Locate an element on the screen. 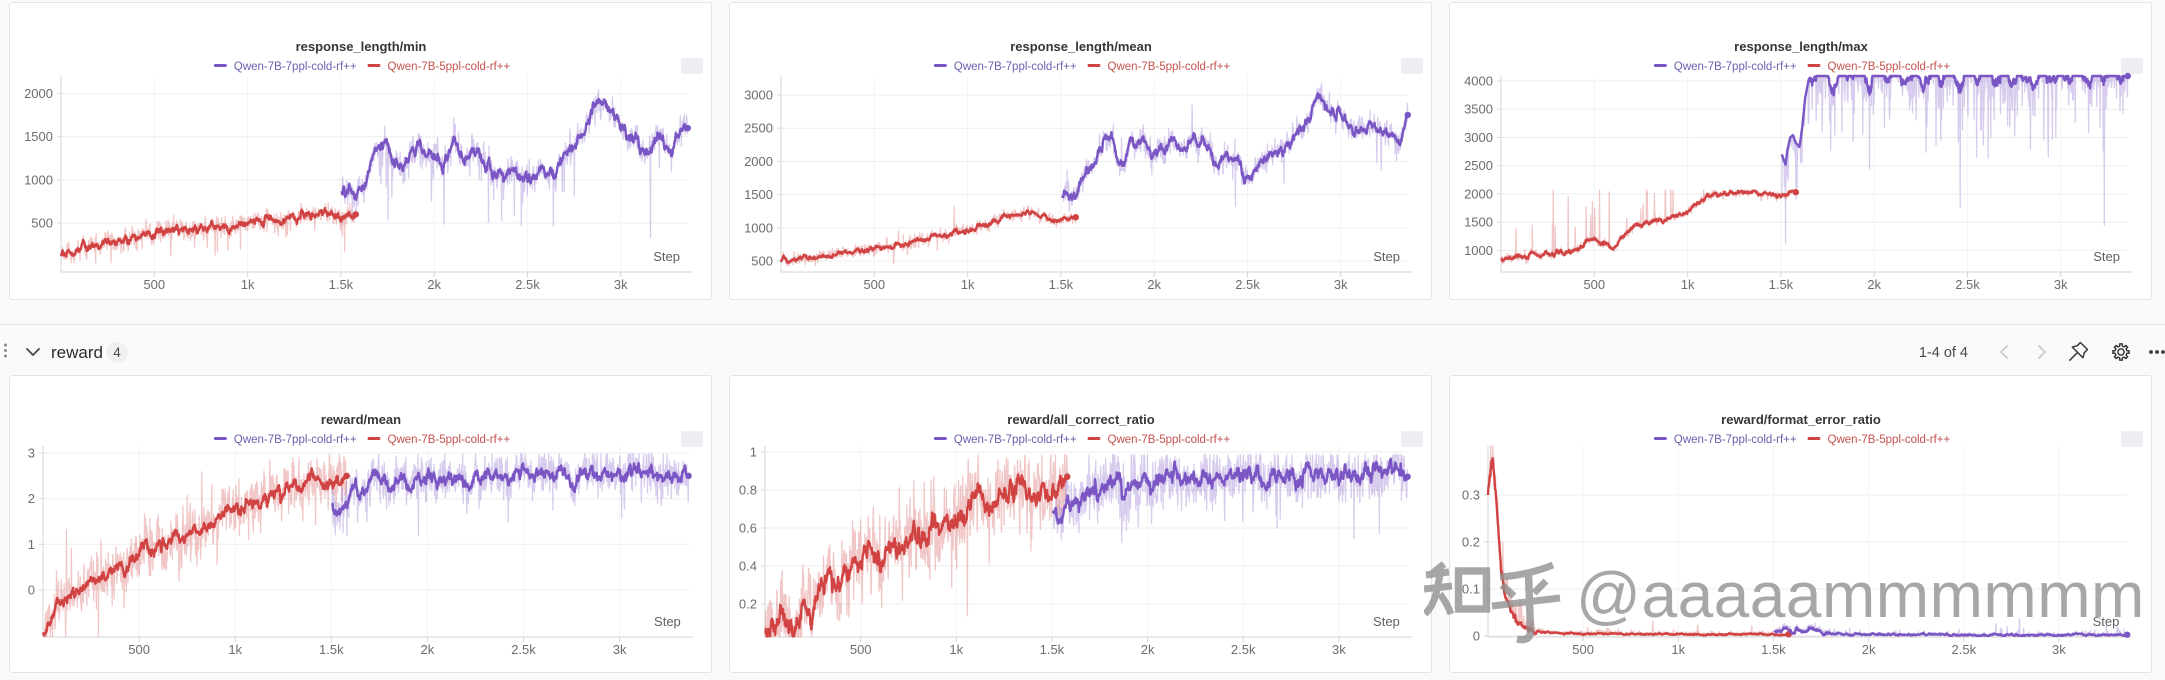 The height and width of the screenshot is (680, 2165). svg-text: 0.6 is located at coordinates (748, 528).